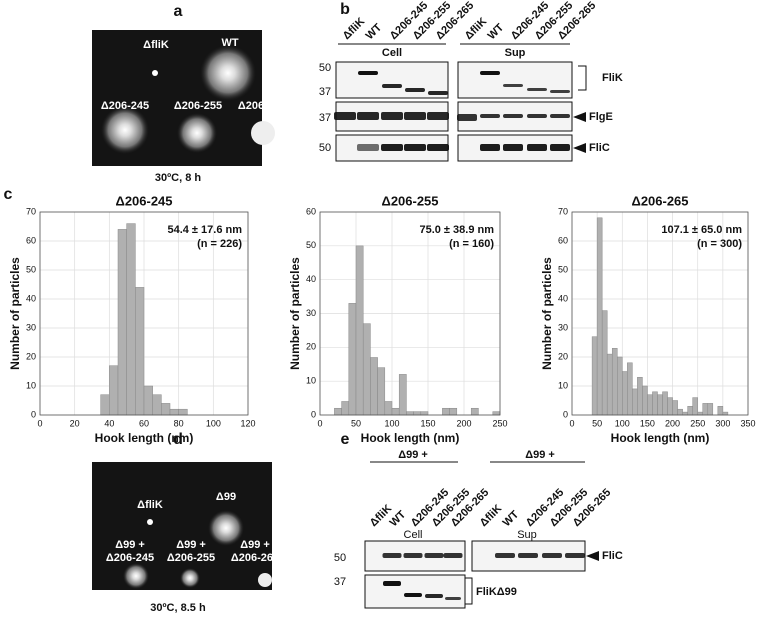 The height and width of the screenshot is (620, 758). I want to click on x-tick-label: 80, so click(179, 423).